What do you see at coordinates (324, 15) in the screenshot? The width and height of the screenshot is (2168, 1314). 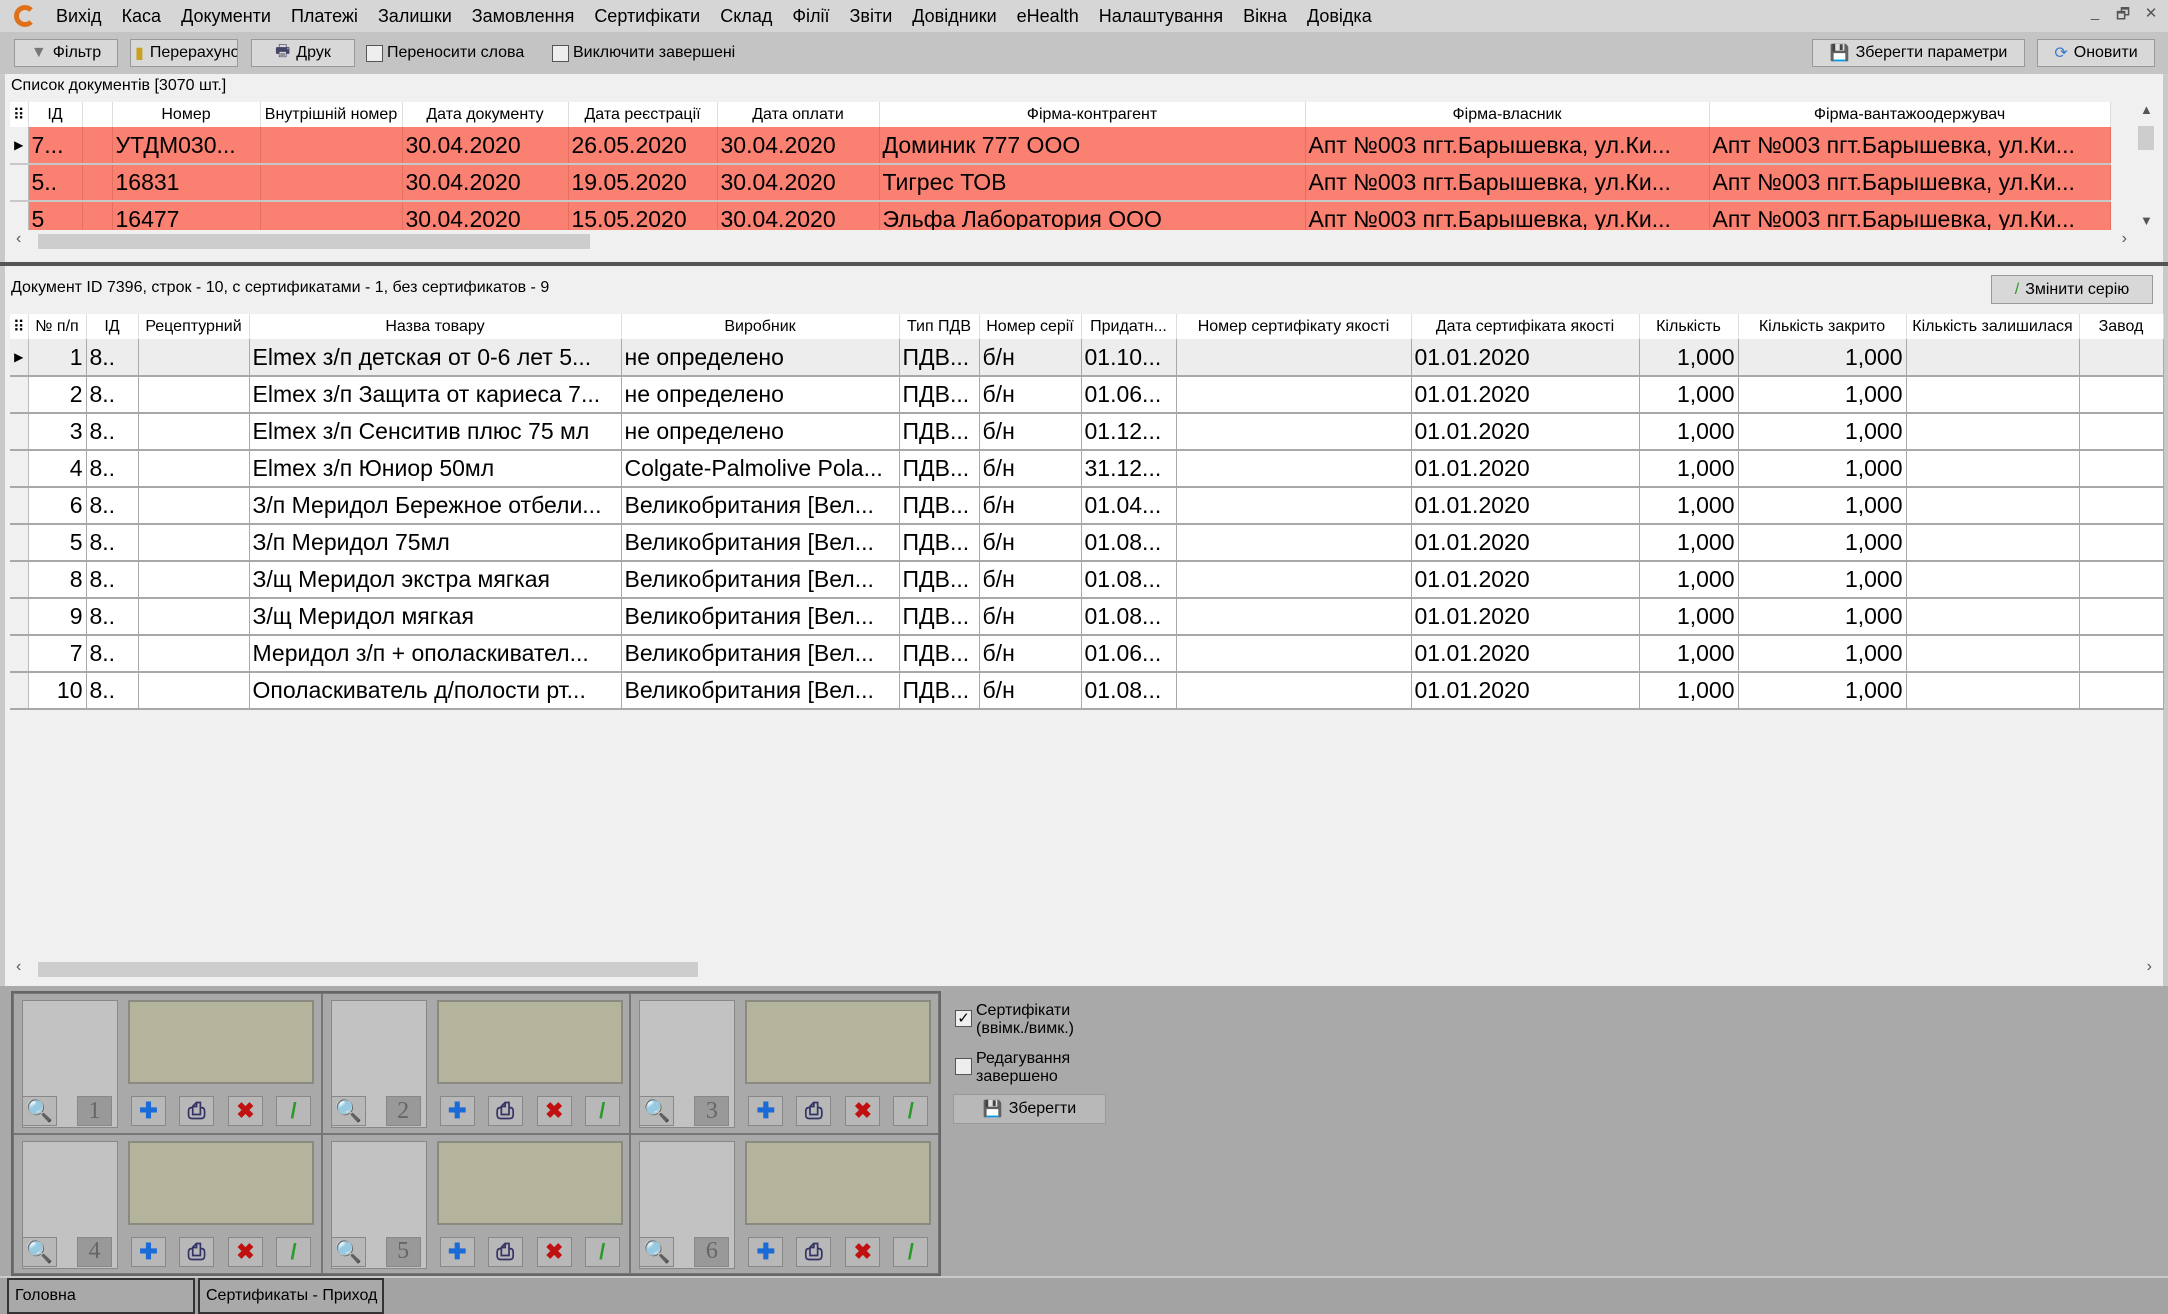 I see `menu-item-3: Платежі` at bounding box center [324, 15].